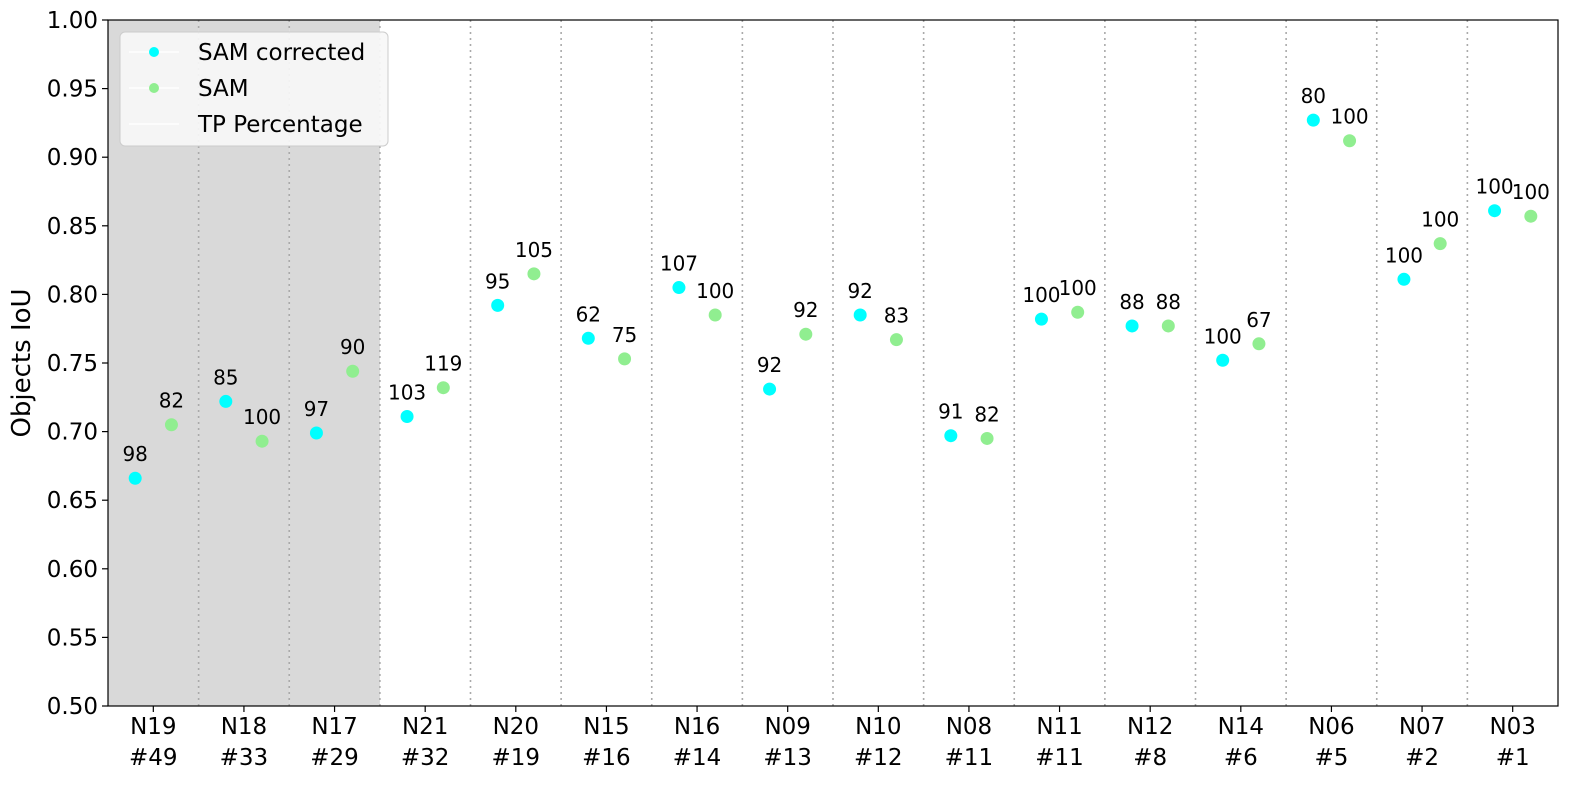  What do you see at coordinates (153, 758) in the screenshot?
I see `x-tick-label-count: #49` at bounding box center [153, 758].